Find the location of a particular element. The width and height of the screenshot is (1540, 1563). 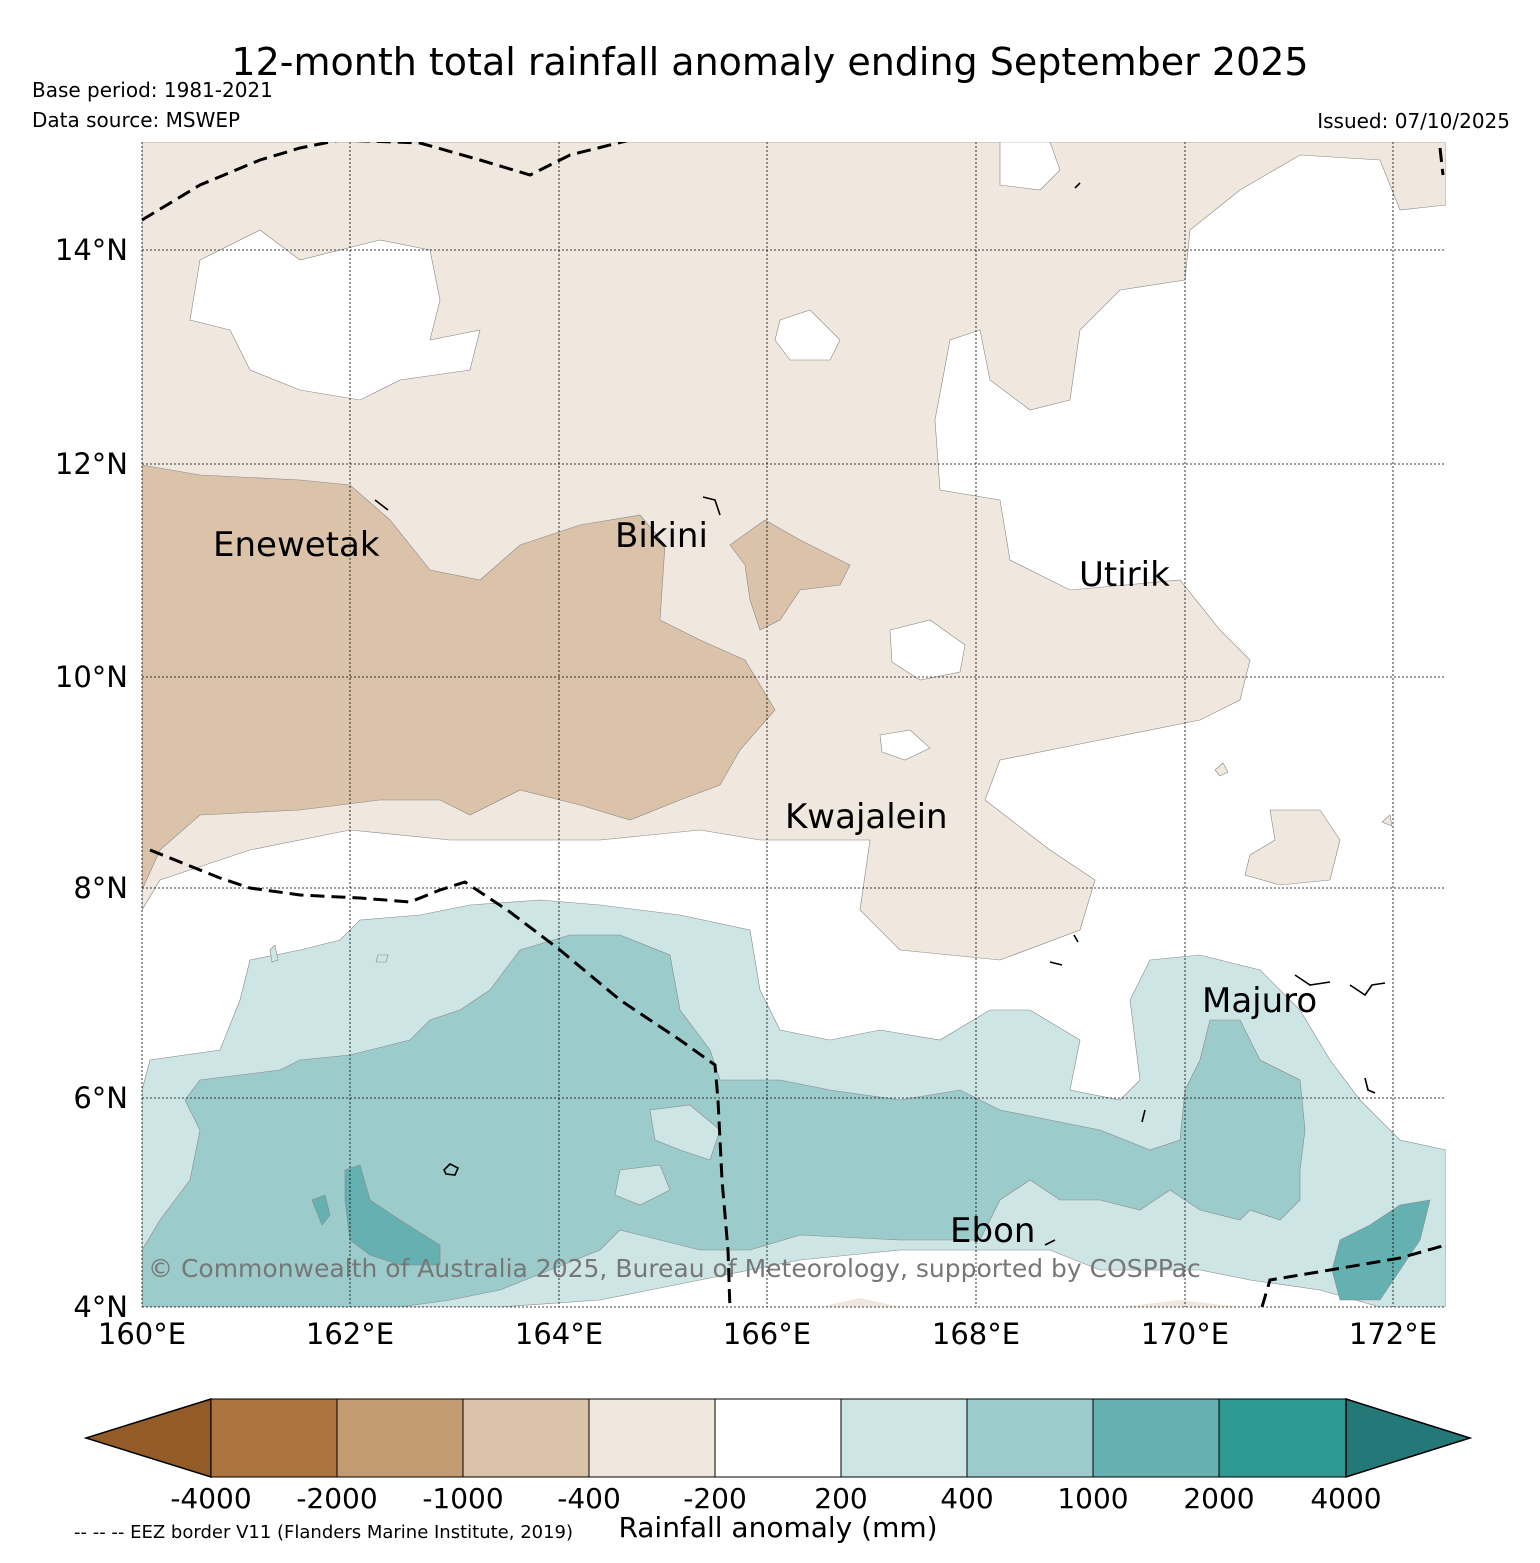

anomaly-region-light-dry-south is located at coordinates (1030, 1302).